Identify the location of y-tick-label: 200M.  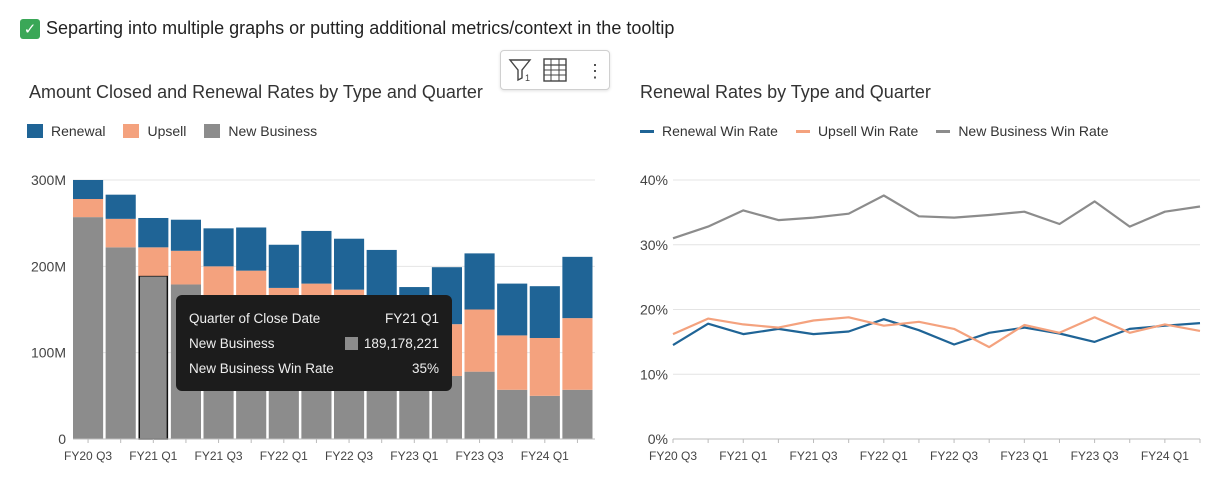
(48, 266).